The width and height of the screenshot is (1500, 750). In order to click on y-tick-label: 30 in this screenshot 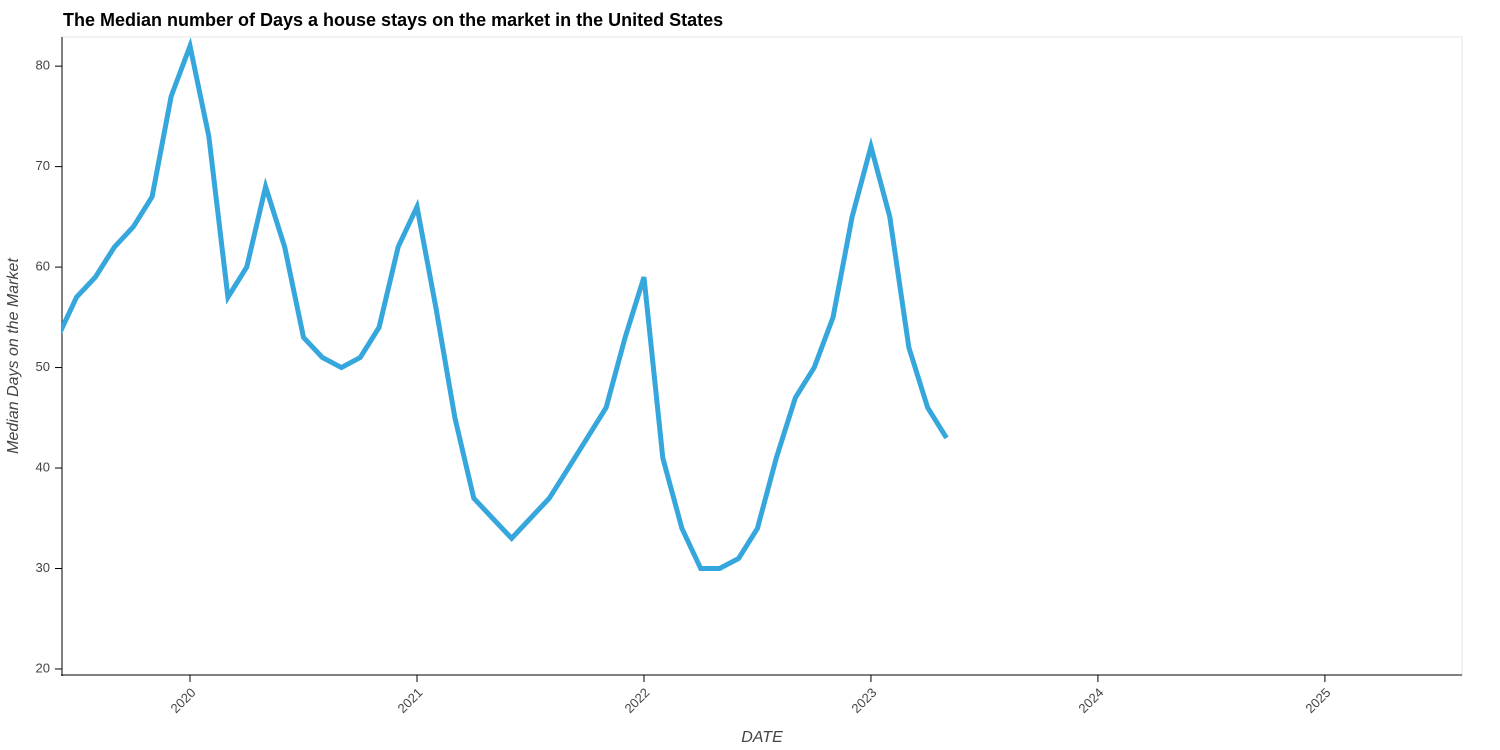, I will do `click(43, 567)`.